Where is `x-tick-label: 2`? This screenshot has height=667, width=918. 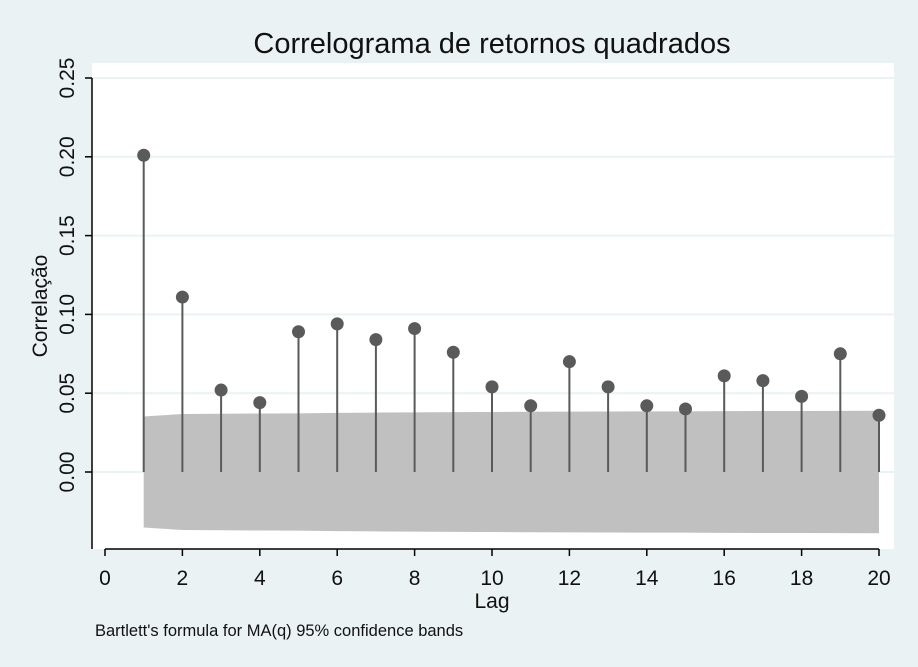 x-tick-label: 2 is located at coordinates (183, 578).